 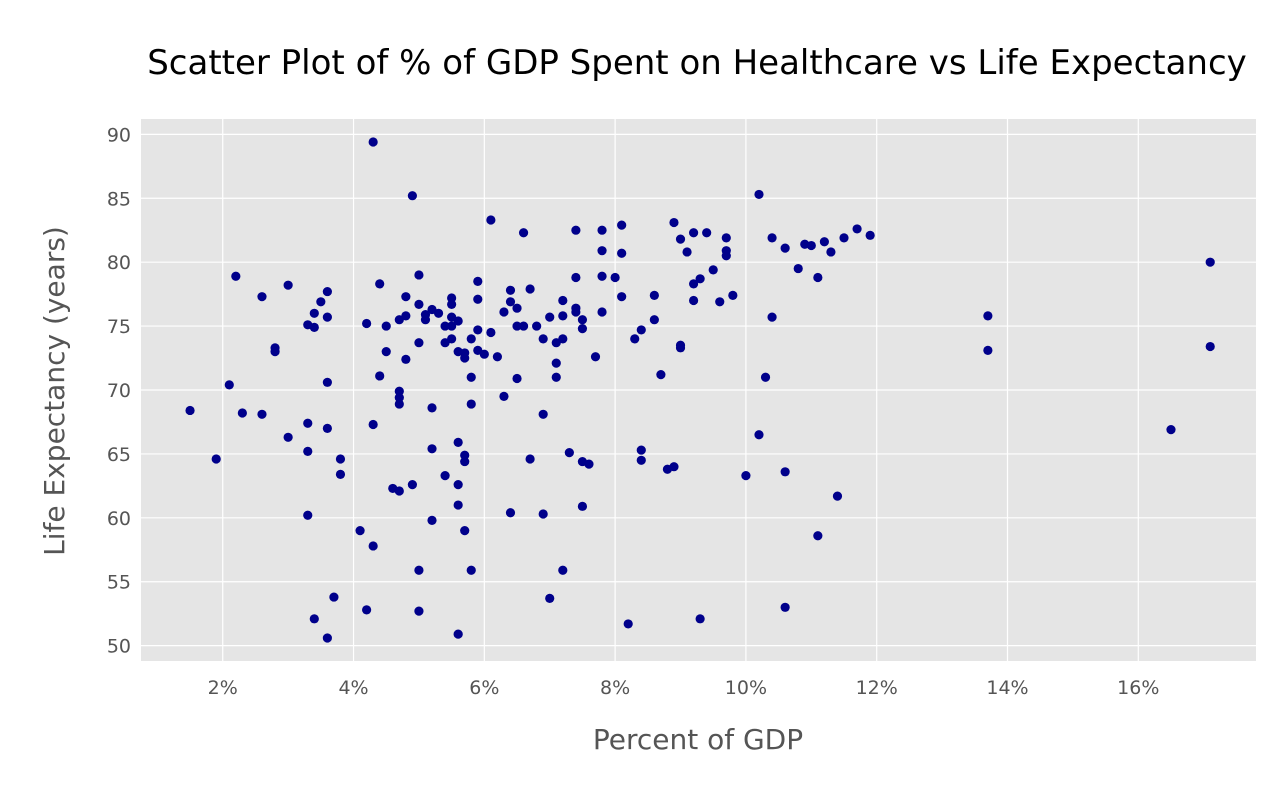 What do you see at coordinates (684, 688) in the screenshot?
I see `x-axis-ticks: 2% 4% 6% 8% 10% 12% 14% 16%` at bounding box center [684, 688].